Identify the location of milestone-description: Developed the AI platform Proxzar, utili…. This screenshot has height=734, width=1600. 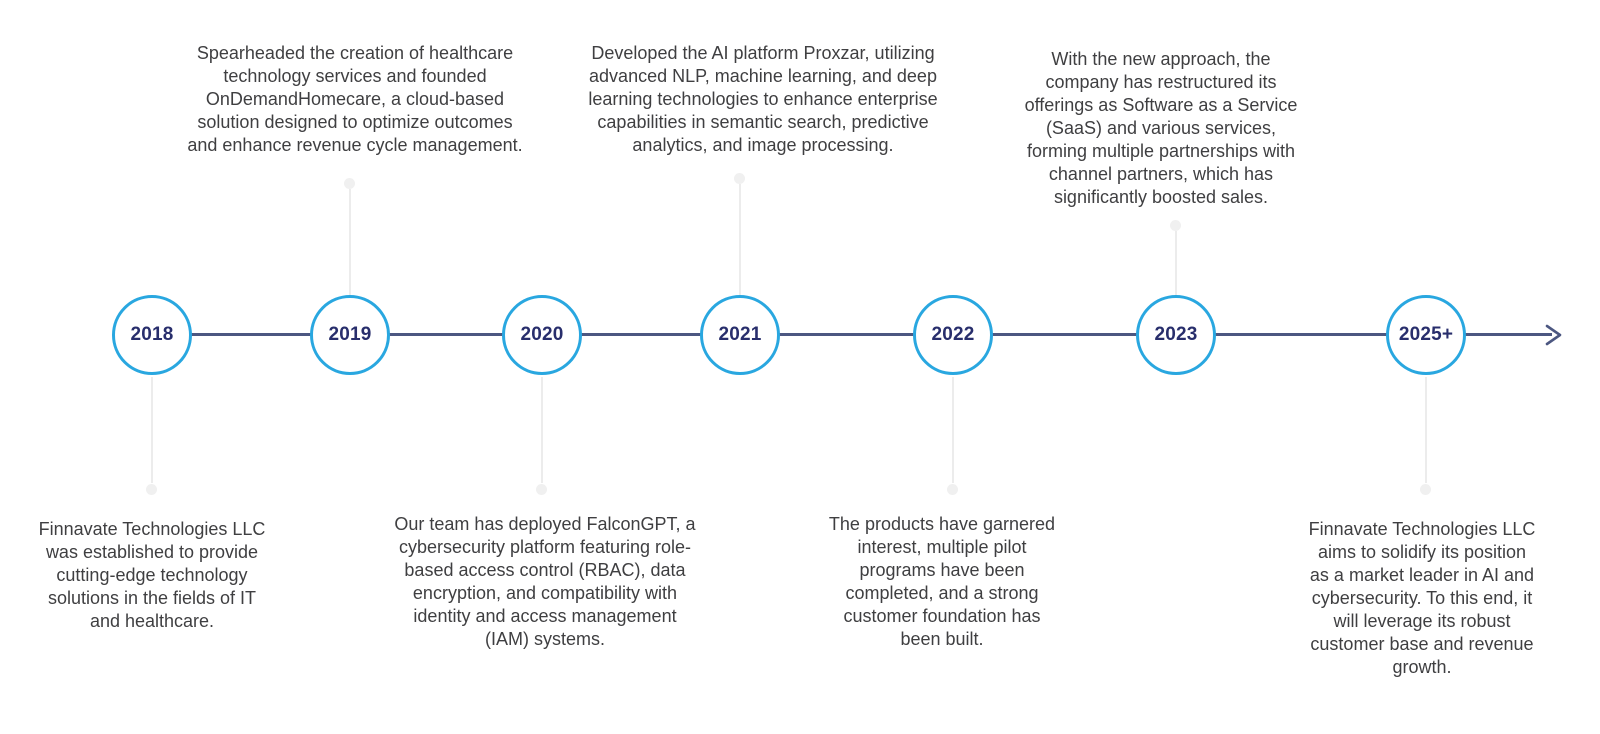
(763, 99).